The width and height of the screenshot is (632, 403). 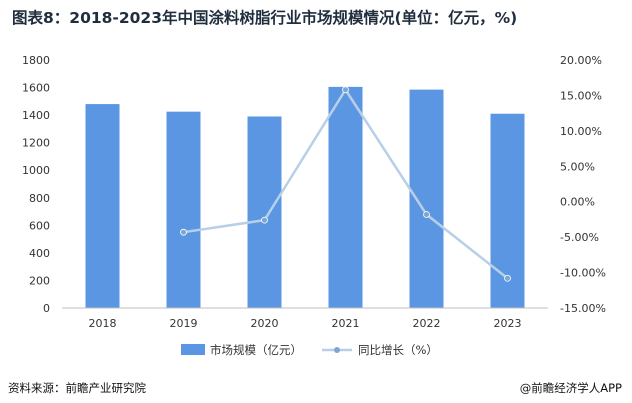 I want to click on x-tick-label: 2019, so click(x=184, y=323).